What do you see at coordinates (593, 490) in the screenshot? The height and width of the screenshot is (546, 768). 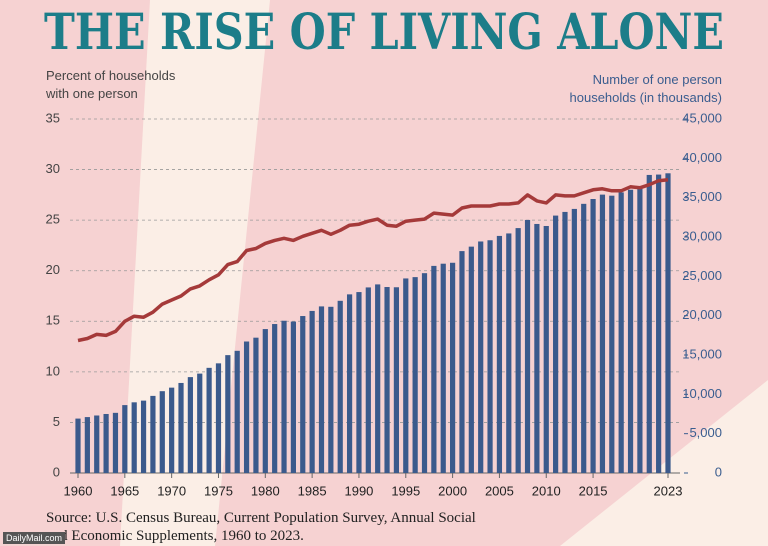 I see `x-tick-label: 2015` at bounding box center [593, 490].